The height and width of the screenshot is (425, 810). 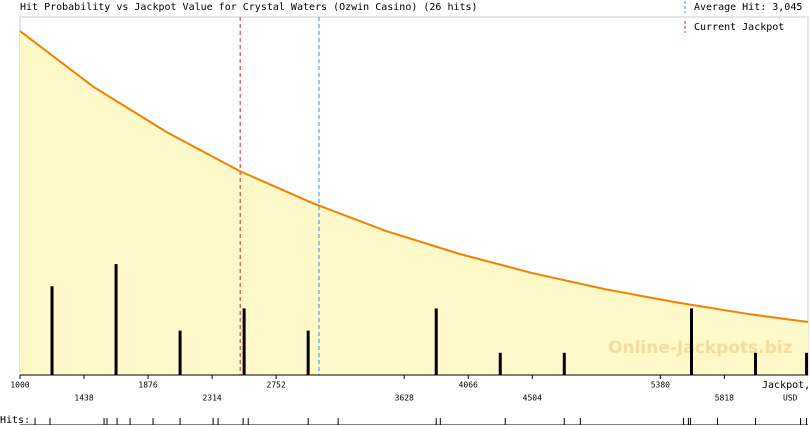 What do you see at coordinates (83, 398) in the screenshot?
I see `x-tick-label: 1438` at bounding box center [83, 398].